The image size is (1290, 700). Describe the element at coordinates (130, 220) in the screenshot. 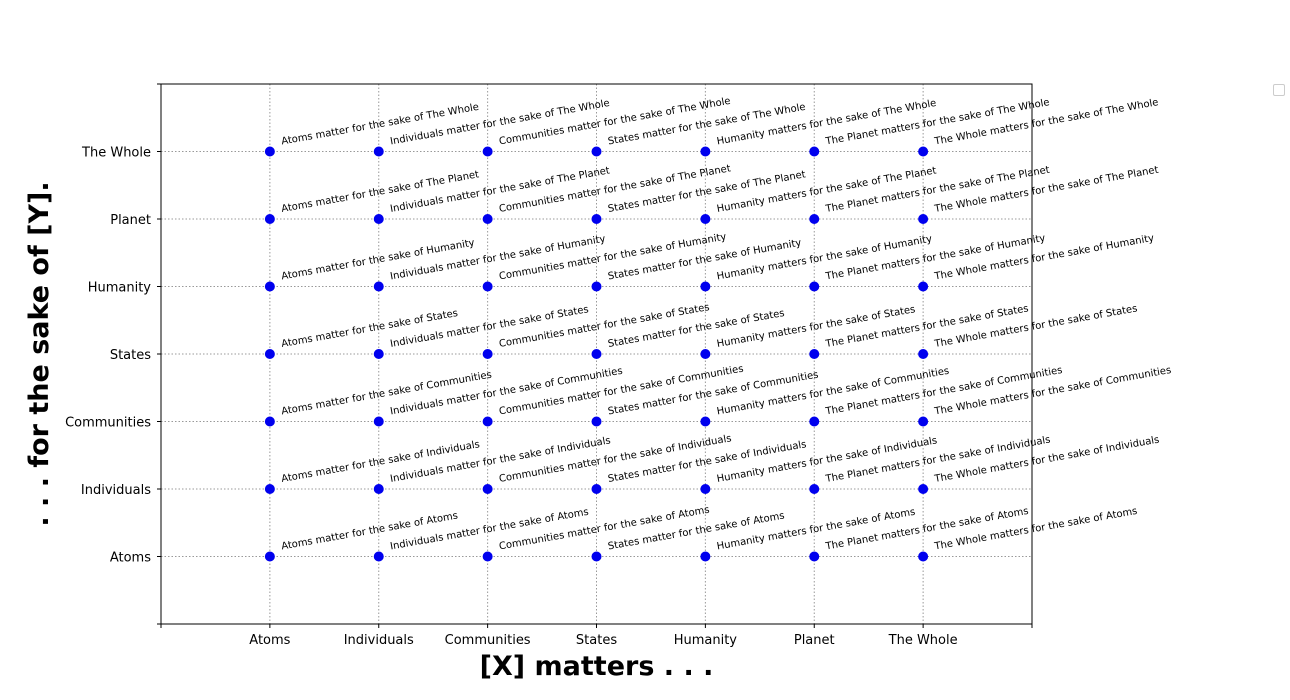

I see `y-tick-label: Planet` at that location.